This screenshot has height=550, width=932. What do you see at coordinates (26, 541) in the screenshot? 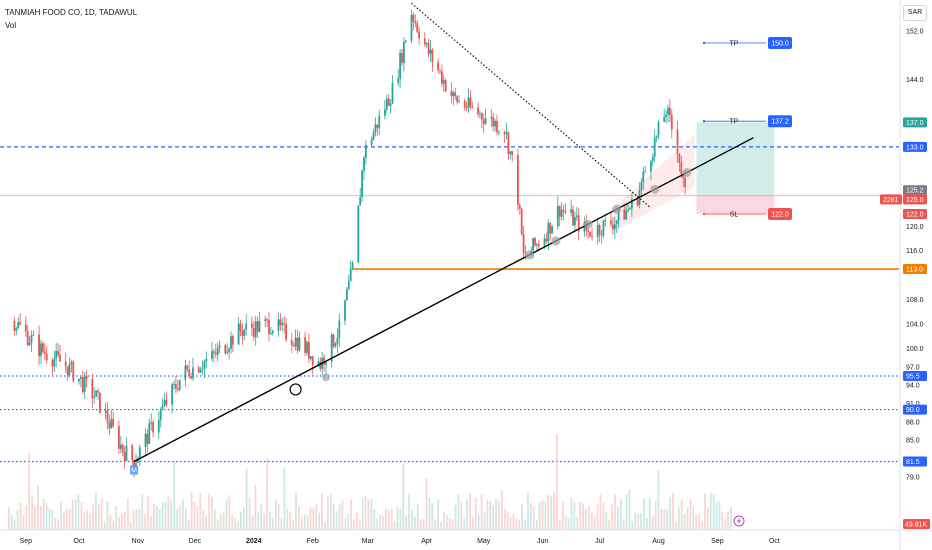
I see `x-tick-0: Sep` at bounding box center [26, 541].